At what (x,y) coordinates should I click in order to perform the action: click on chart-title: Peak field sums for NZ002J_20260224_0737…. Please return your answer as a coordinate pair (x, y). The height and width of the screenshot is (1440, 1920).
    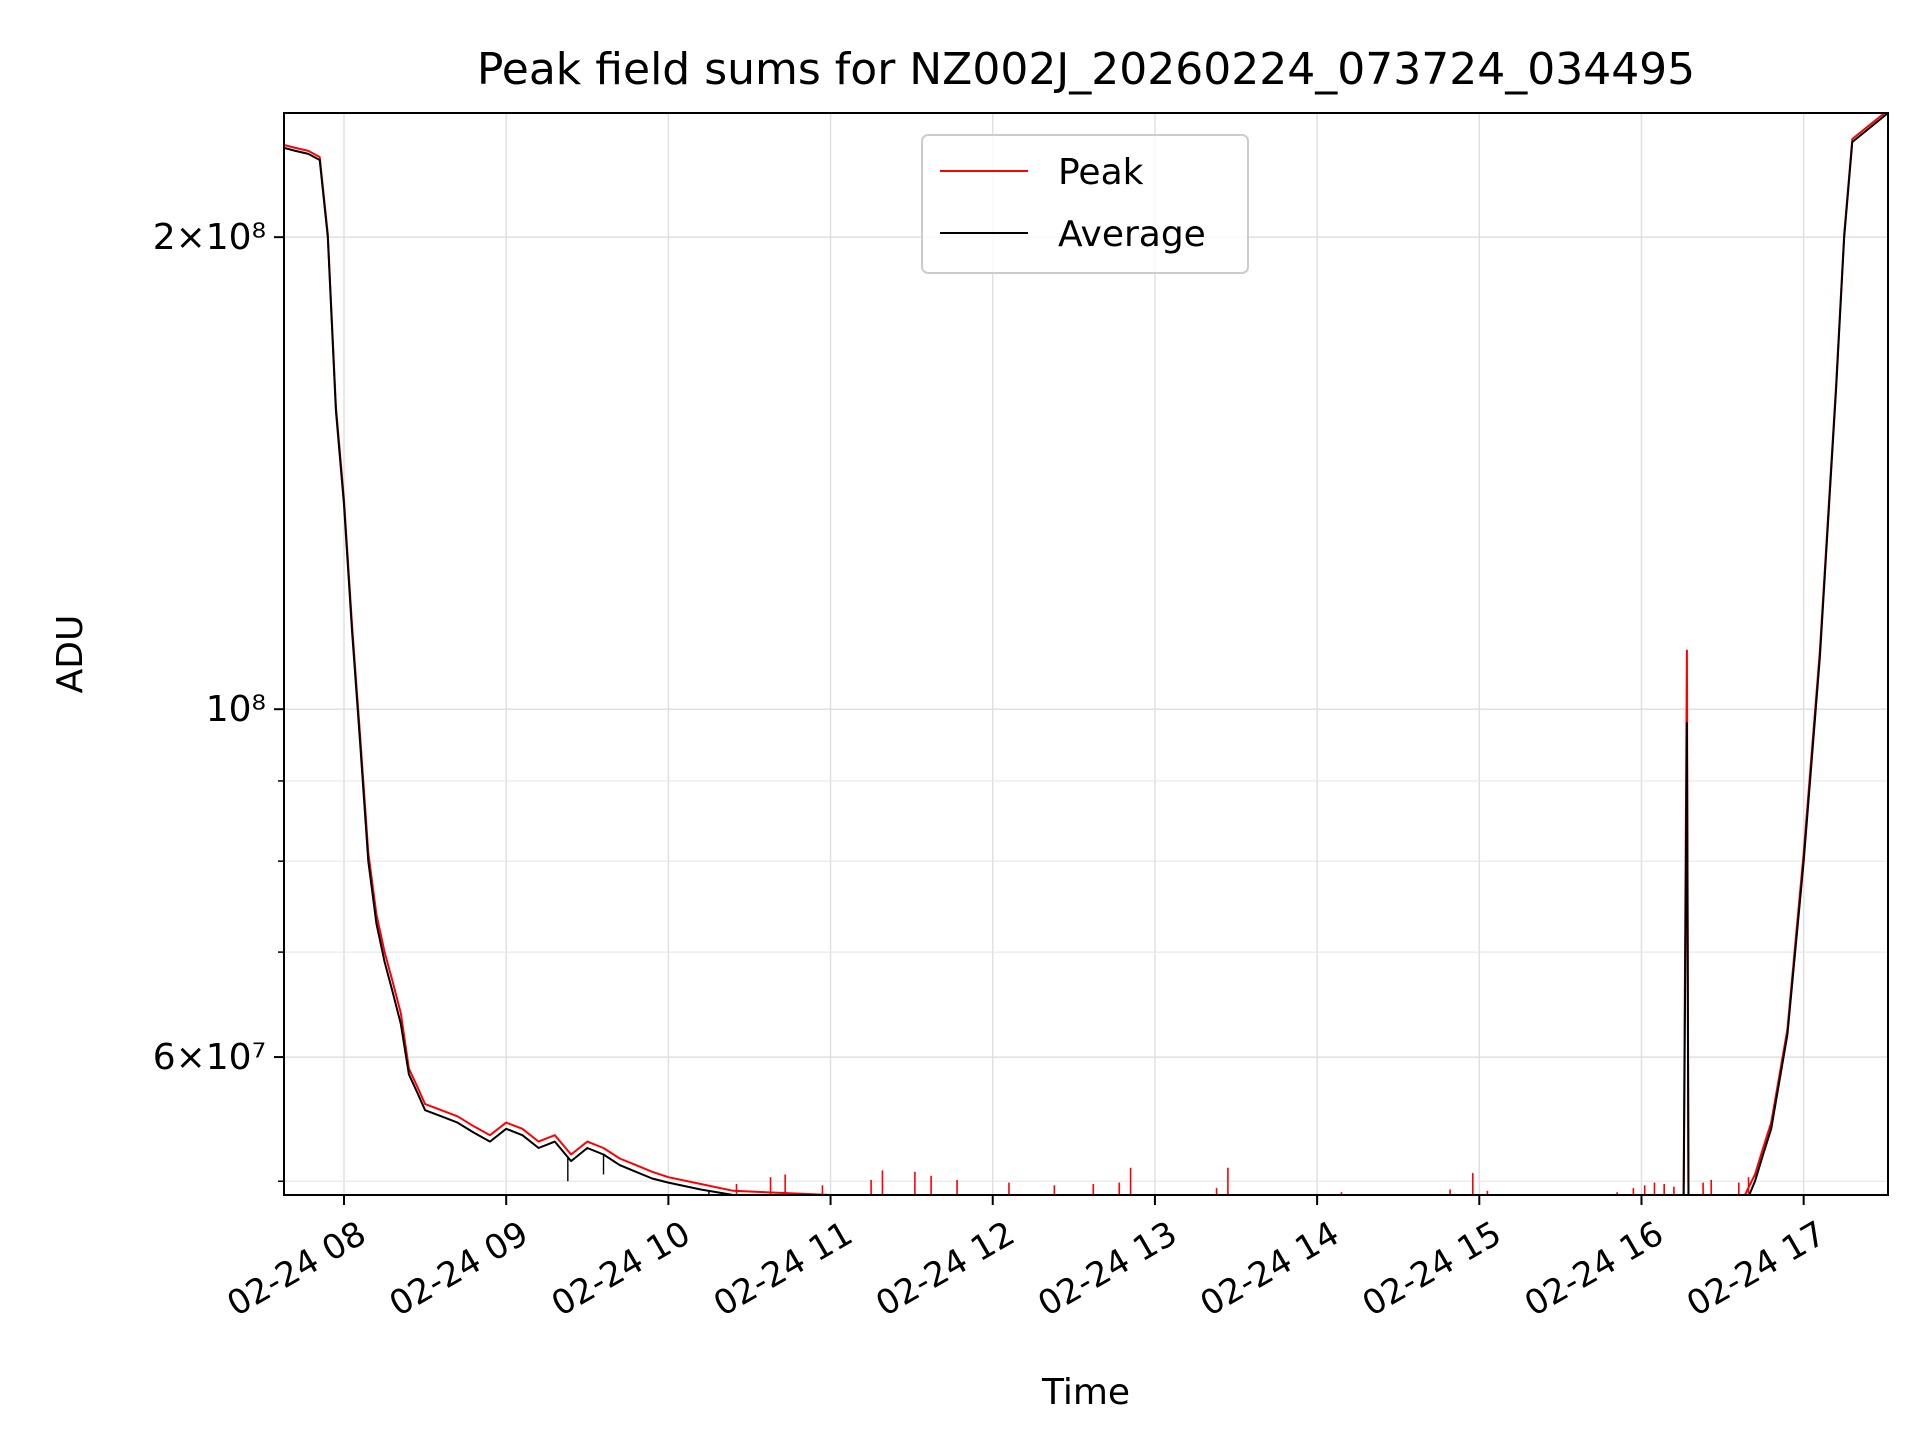
    Looking at the image, I should click on (1086, 69).